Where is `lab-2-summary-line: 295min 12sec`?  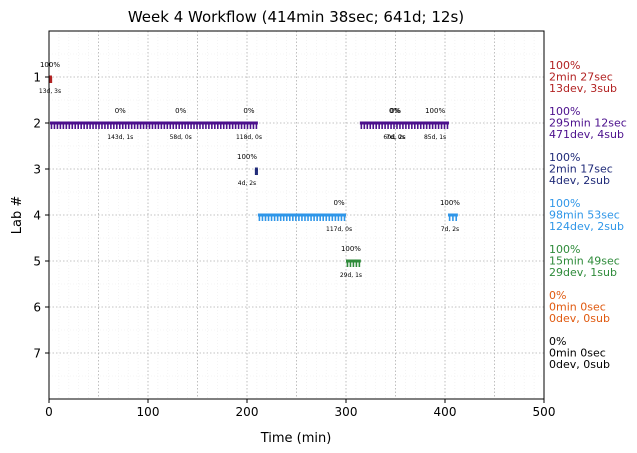 lab-2-summary-line: 295min 12sec is located at coordinates (588, 123).